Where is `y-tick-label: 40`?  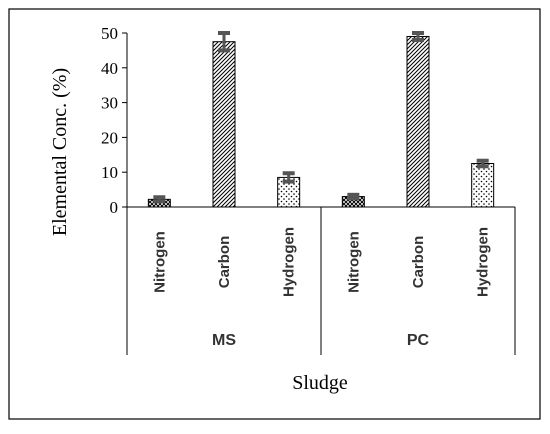 y-tick-label: 40 is located at coordinates (109, 68).